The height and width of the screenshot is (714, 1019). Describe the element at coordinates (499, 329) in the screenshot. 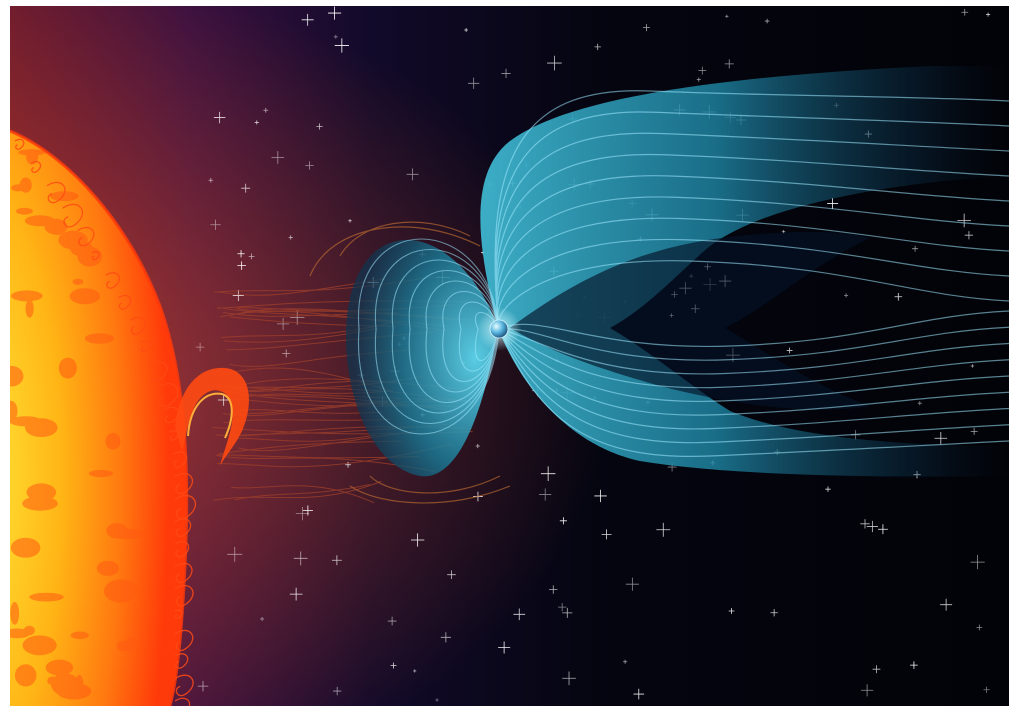

I see `earth-planet` at that location.